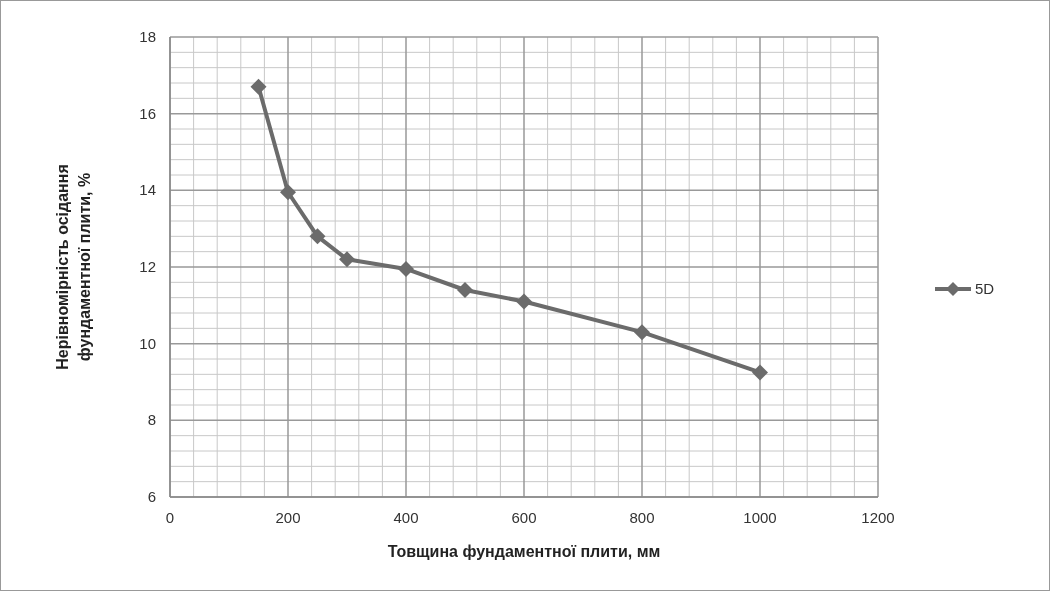 This screenshot has height=591, width=1050. I want to click on y-axis-title: Нерівномірність осідання фундаментної плити, %, so click(73, 267).